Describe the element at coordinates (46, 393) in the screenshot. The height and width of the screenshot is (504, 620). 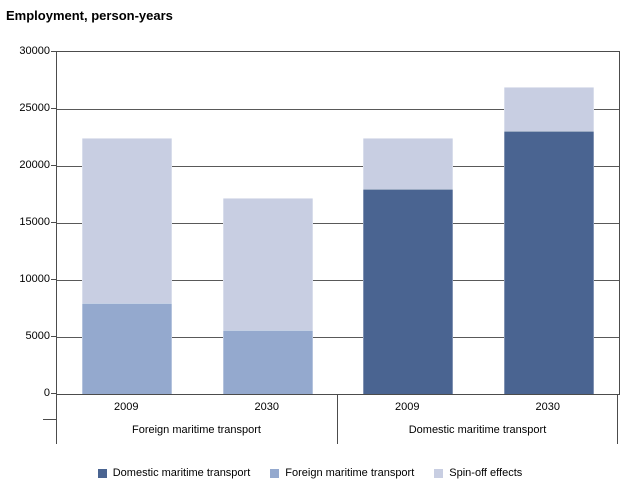
I see `y-tick-label: 0` at that location.